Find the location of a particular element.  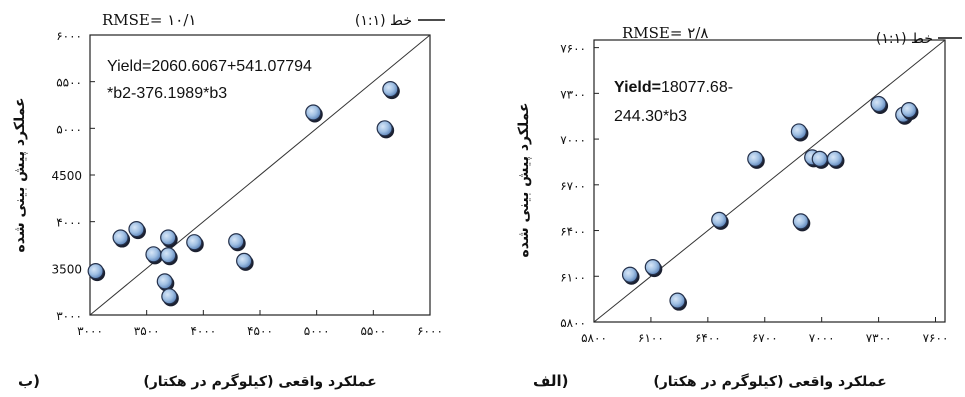

x-tick-label: ۷۳۰۰ is located at coordinates (879, 338).